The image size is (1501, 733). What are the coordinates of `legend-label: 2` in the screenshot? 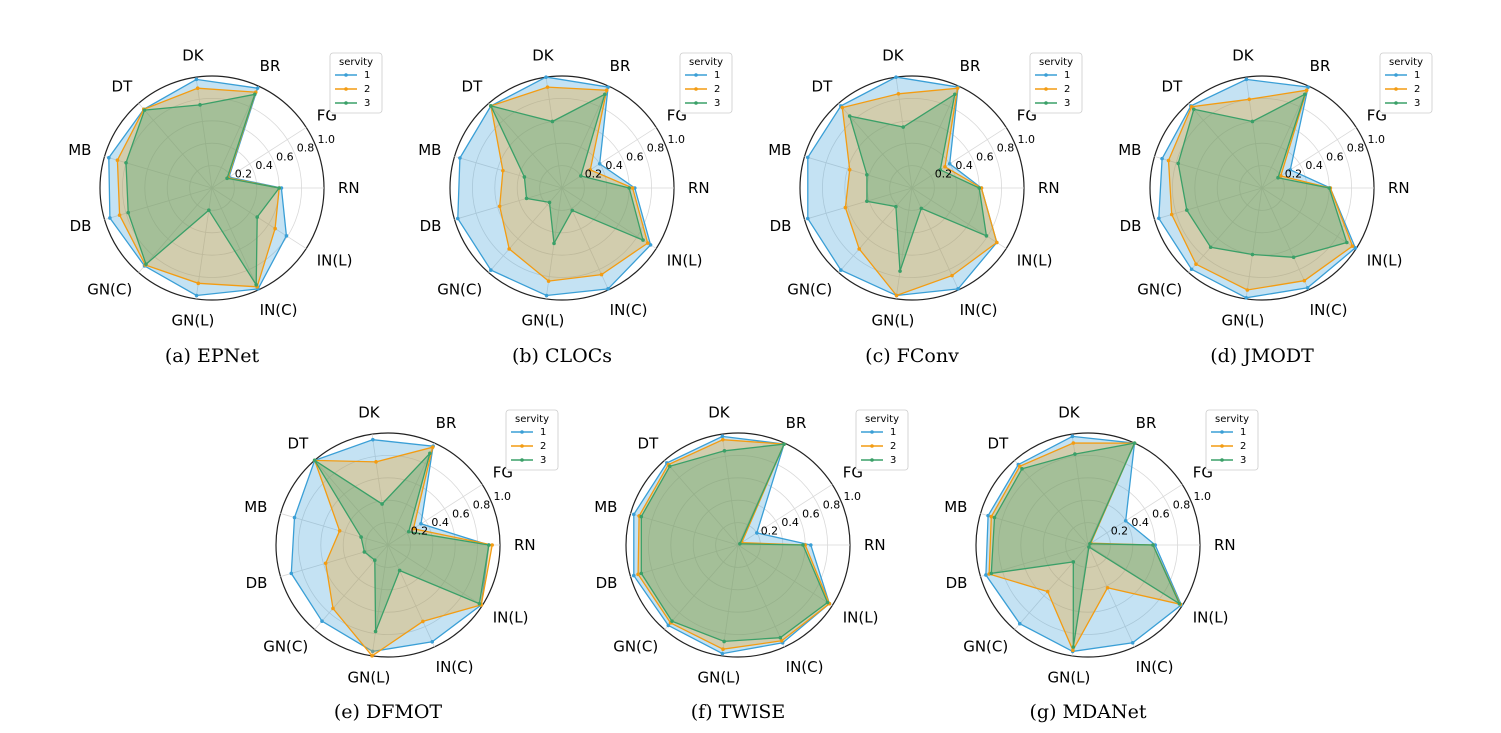 It's located at (1067, 89).